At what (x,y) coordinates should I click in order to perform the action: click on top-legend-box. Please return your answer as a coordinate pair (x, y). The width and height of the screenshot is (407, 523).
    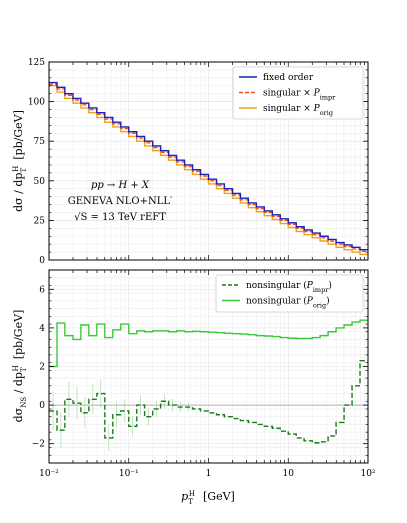
    Looking at the image, I should click on (298, 93).